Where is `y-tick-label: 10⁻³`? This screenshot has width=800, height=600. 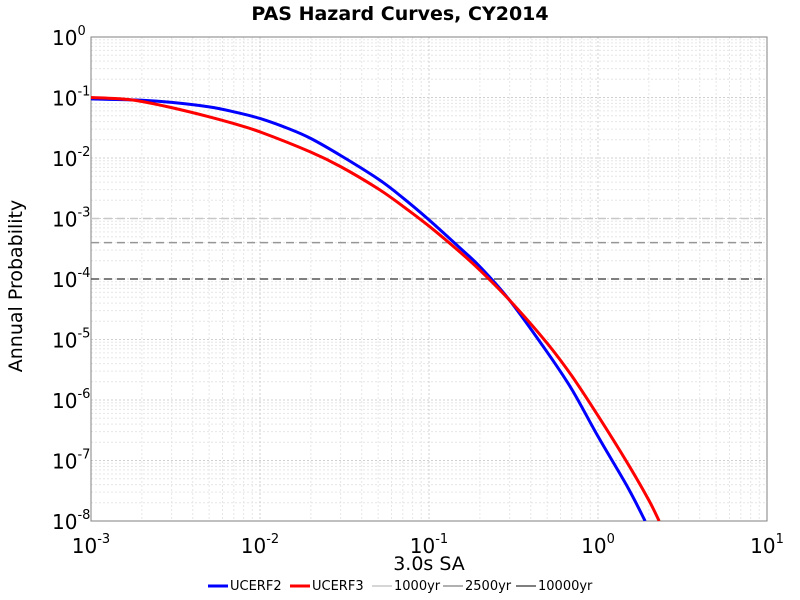
y-tick-label: 10⁻³ is located at coordinates (71, 219).